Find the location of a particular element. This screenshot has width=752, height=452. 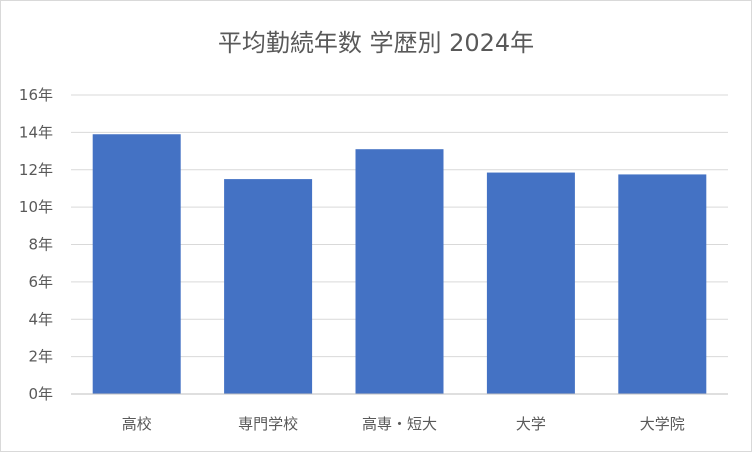

x-tick-label: 大学院 is located at coordinates (662, 424).